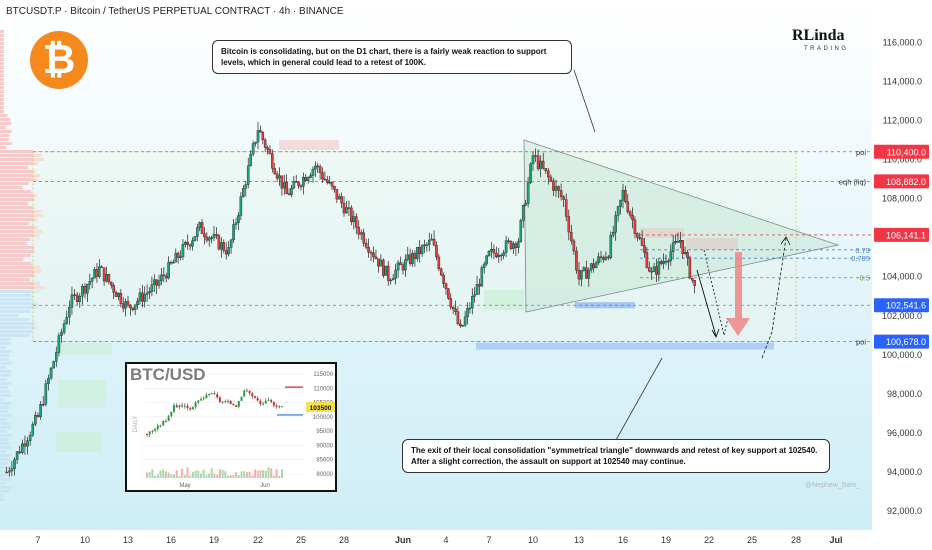 This screenshot has height=550, width=932. What do you see at coordinates (445, 540) in the screenshot?
I see `time-tick-label: 4` at bounding box center [445, 540].